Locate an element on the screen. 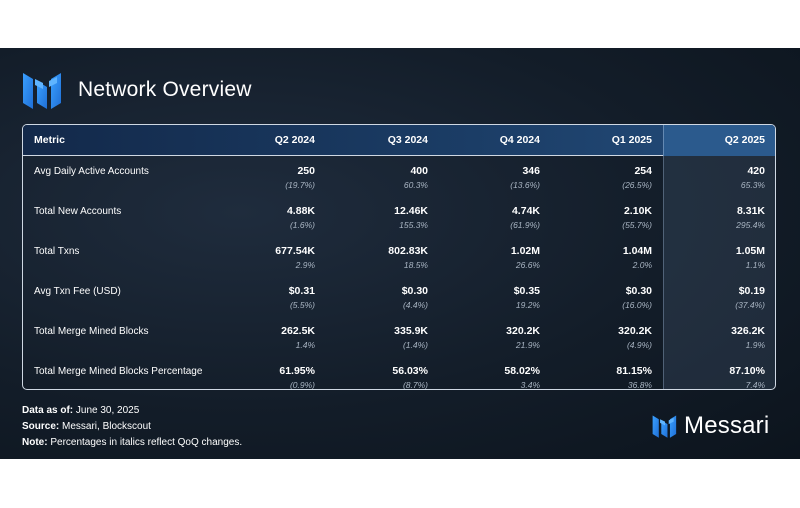 The image size is (800, 508). table-cell: 61.95% (0.9%) is located at coordinates (265, 377).